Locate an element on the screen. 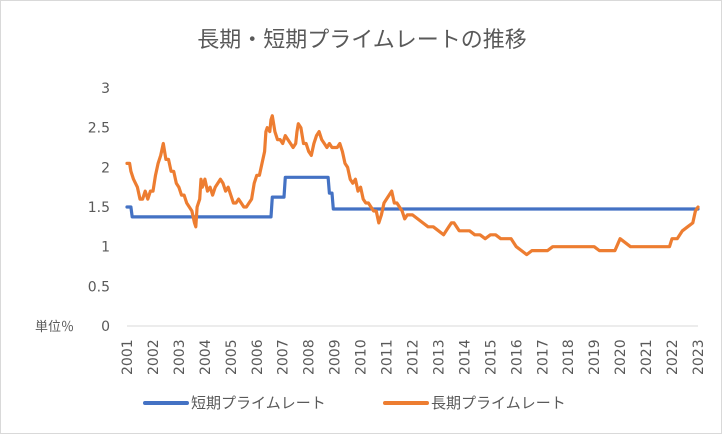 The width and height of the screenshot is (722, 435). x-tick-label: 2023 is located at coordinates (699, 357).